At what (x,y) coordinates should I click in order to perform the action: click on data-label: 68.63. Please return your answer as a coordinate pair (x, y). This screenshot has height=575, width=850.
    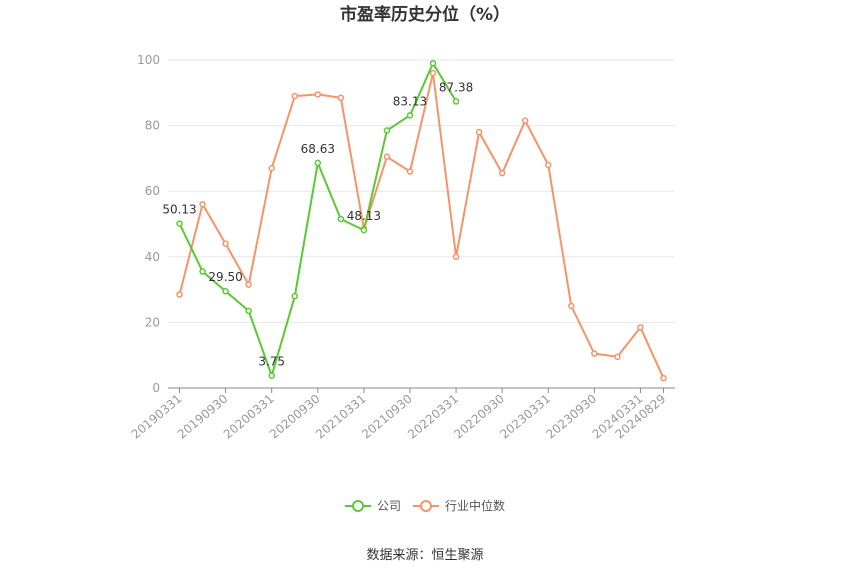
    Looking at the image, I should click on (318, 149).